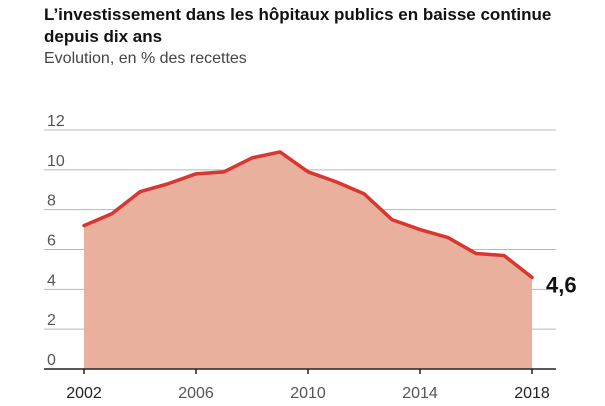  What do you see at coordinates (51, 360) in the screenshot?
I see `y-tick-label-0: 0` at bounding box center [51, 360].